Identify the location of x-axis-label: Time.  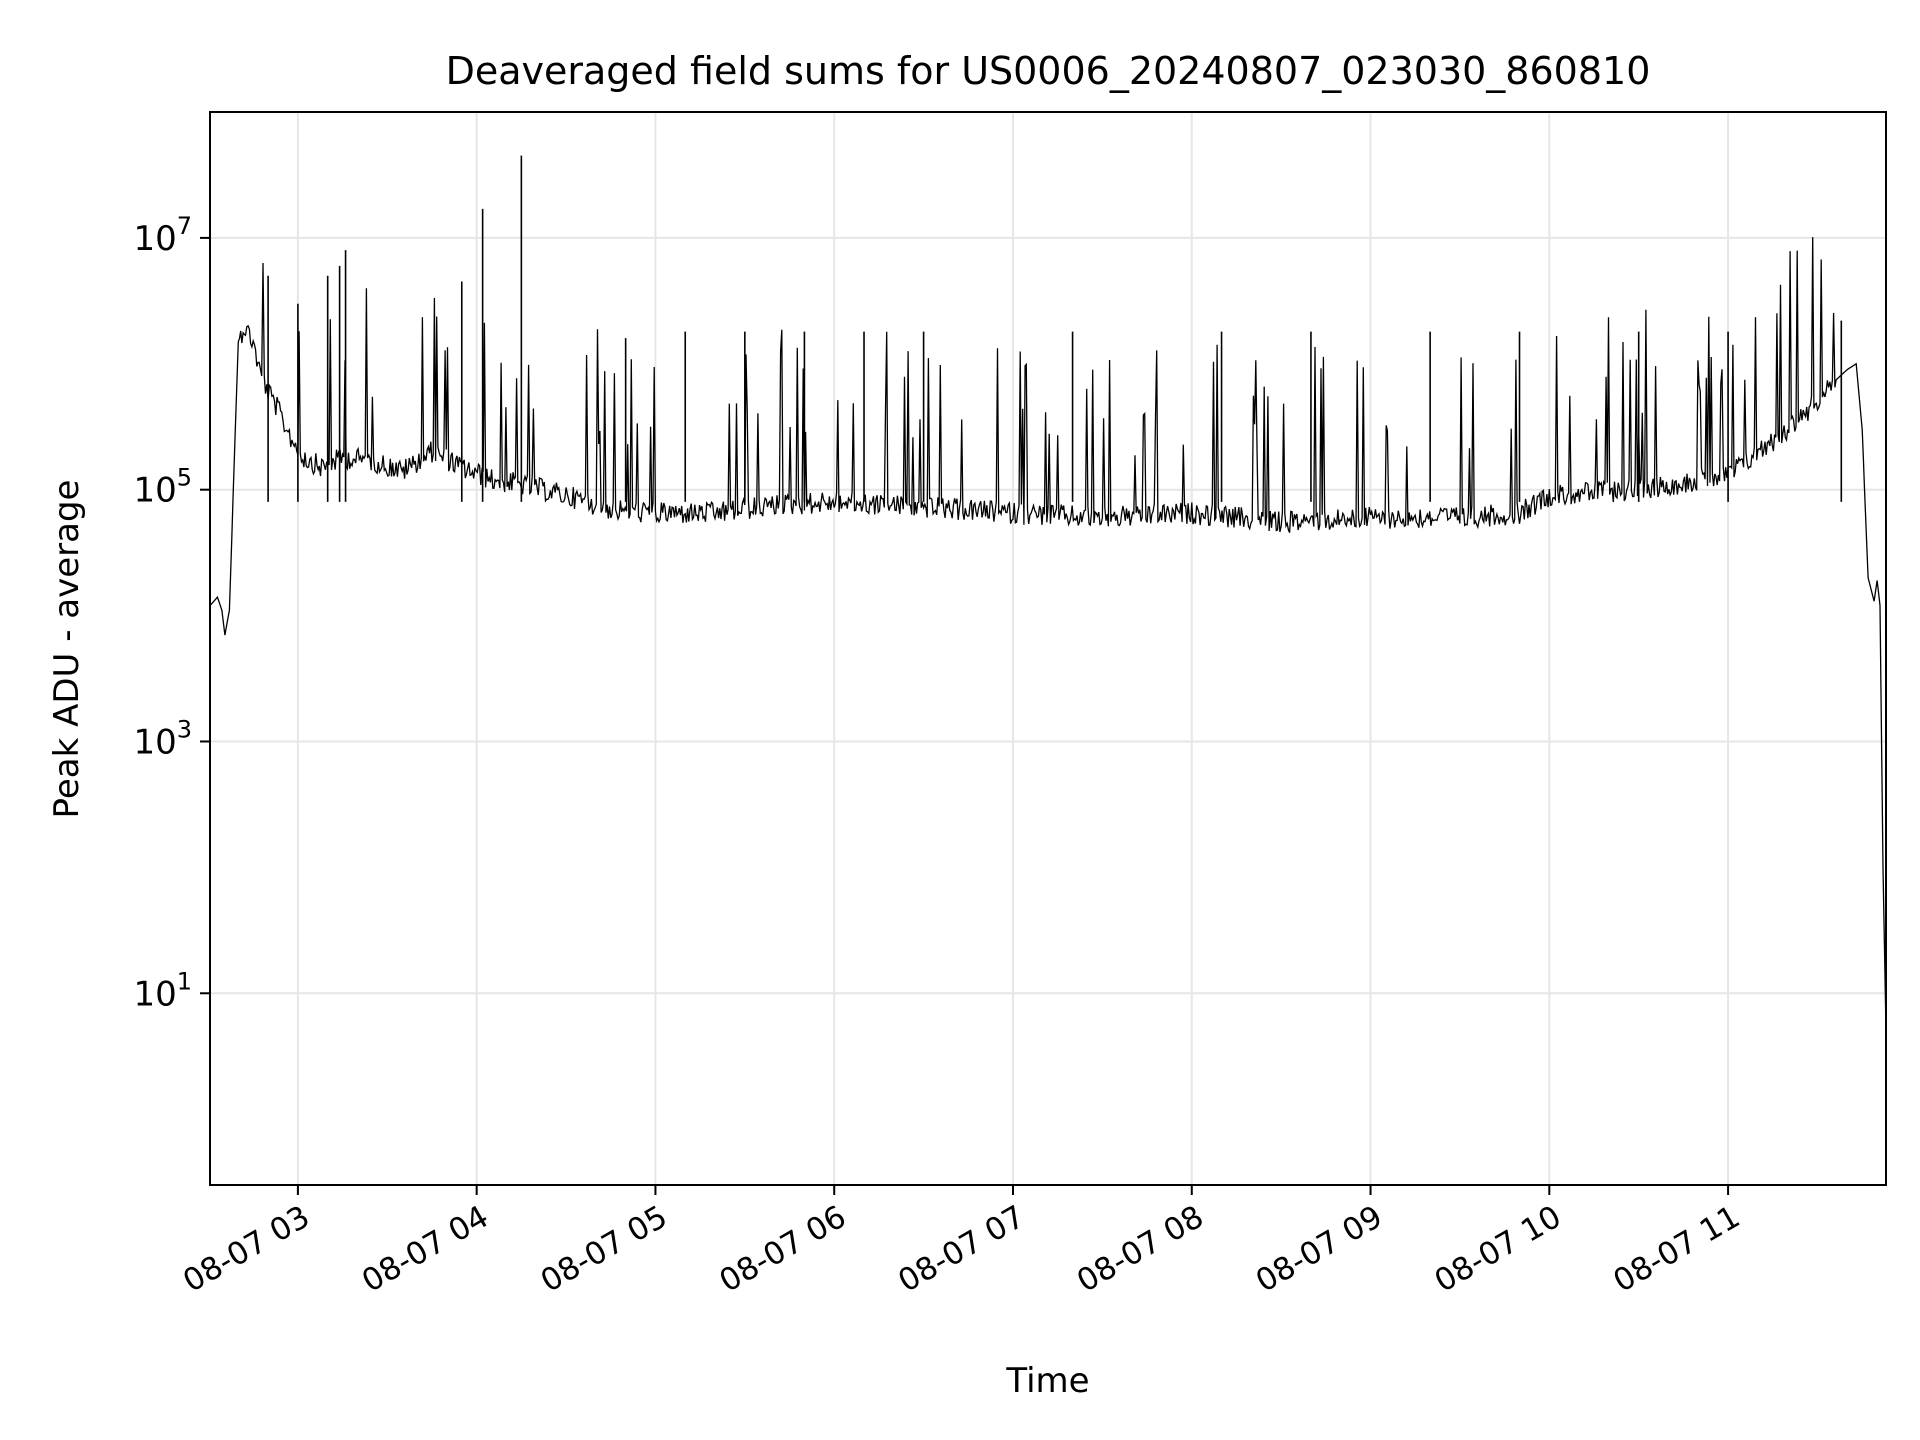
(1047, 1381).